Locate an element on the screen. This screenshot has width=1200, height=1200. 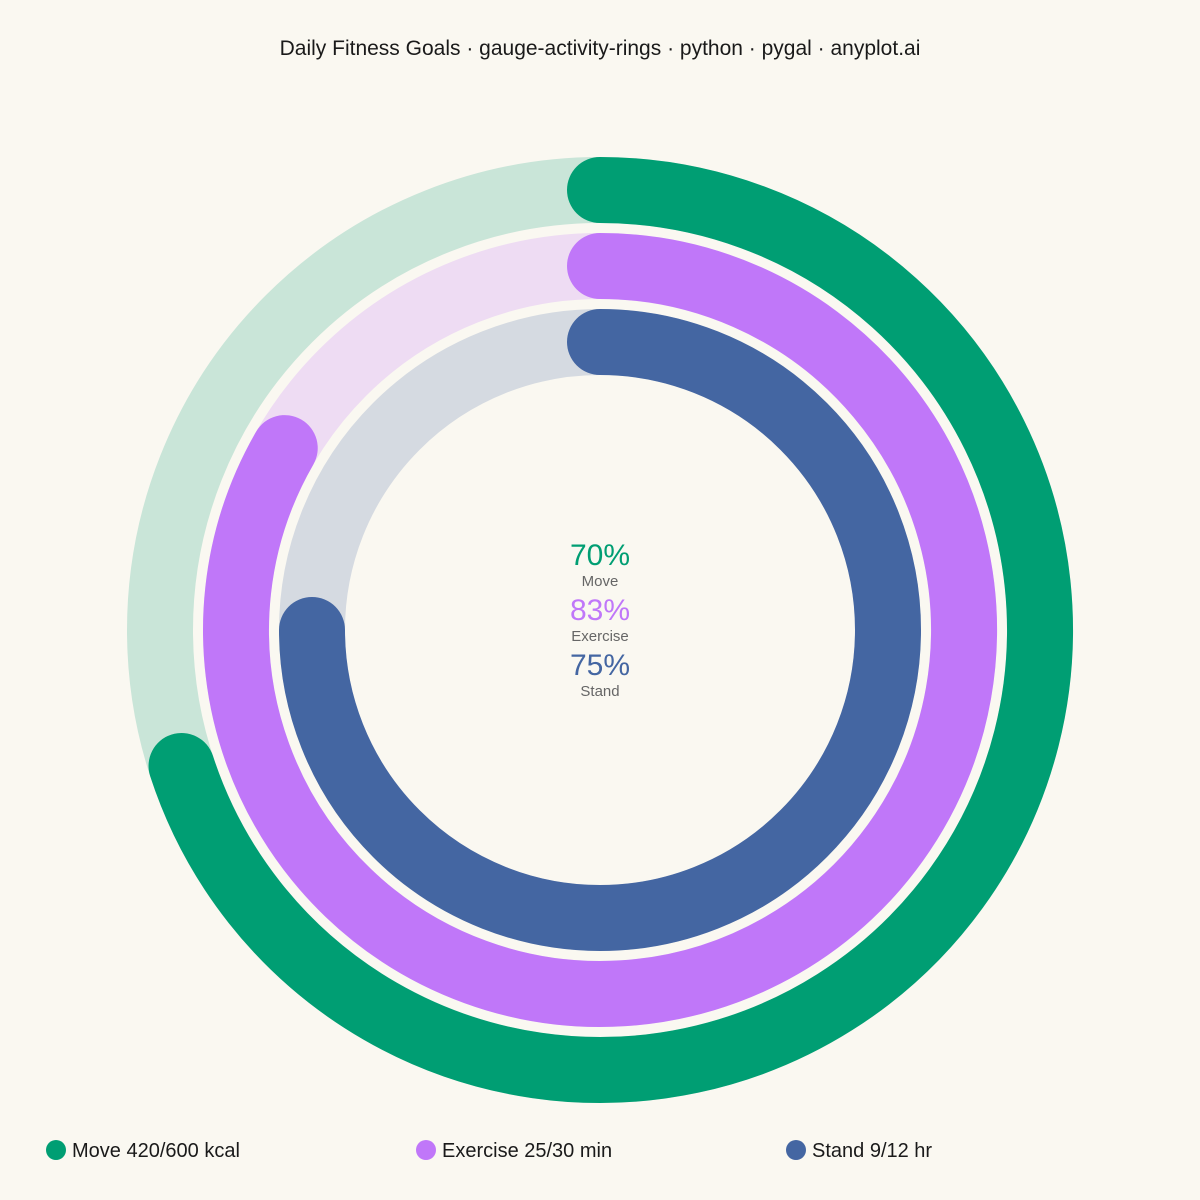
center-summary: 70%Move 83%Exercise 75%Stand is located at coordinates (600, 619).